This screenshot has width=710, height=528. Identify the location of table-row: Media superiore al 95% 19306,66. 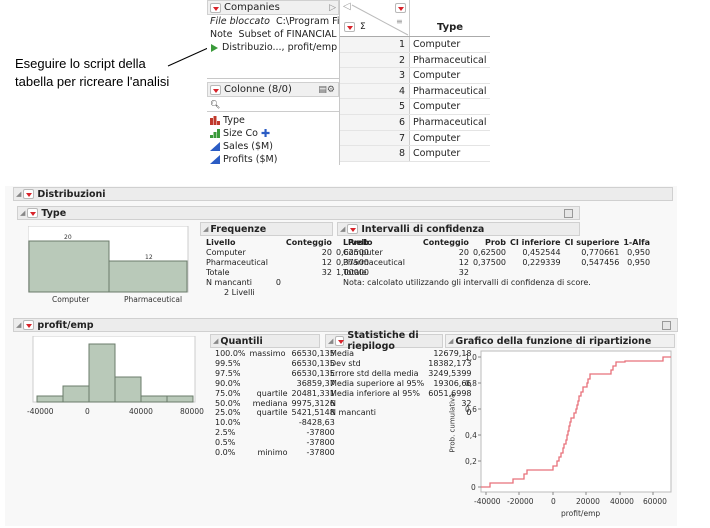
(401, 383).